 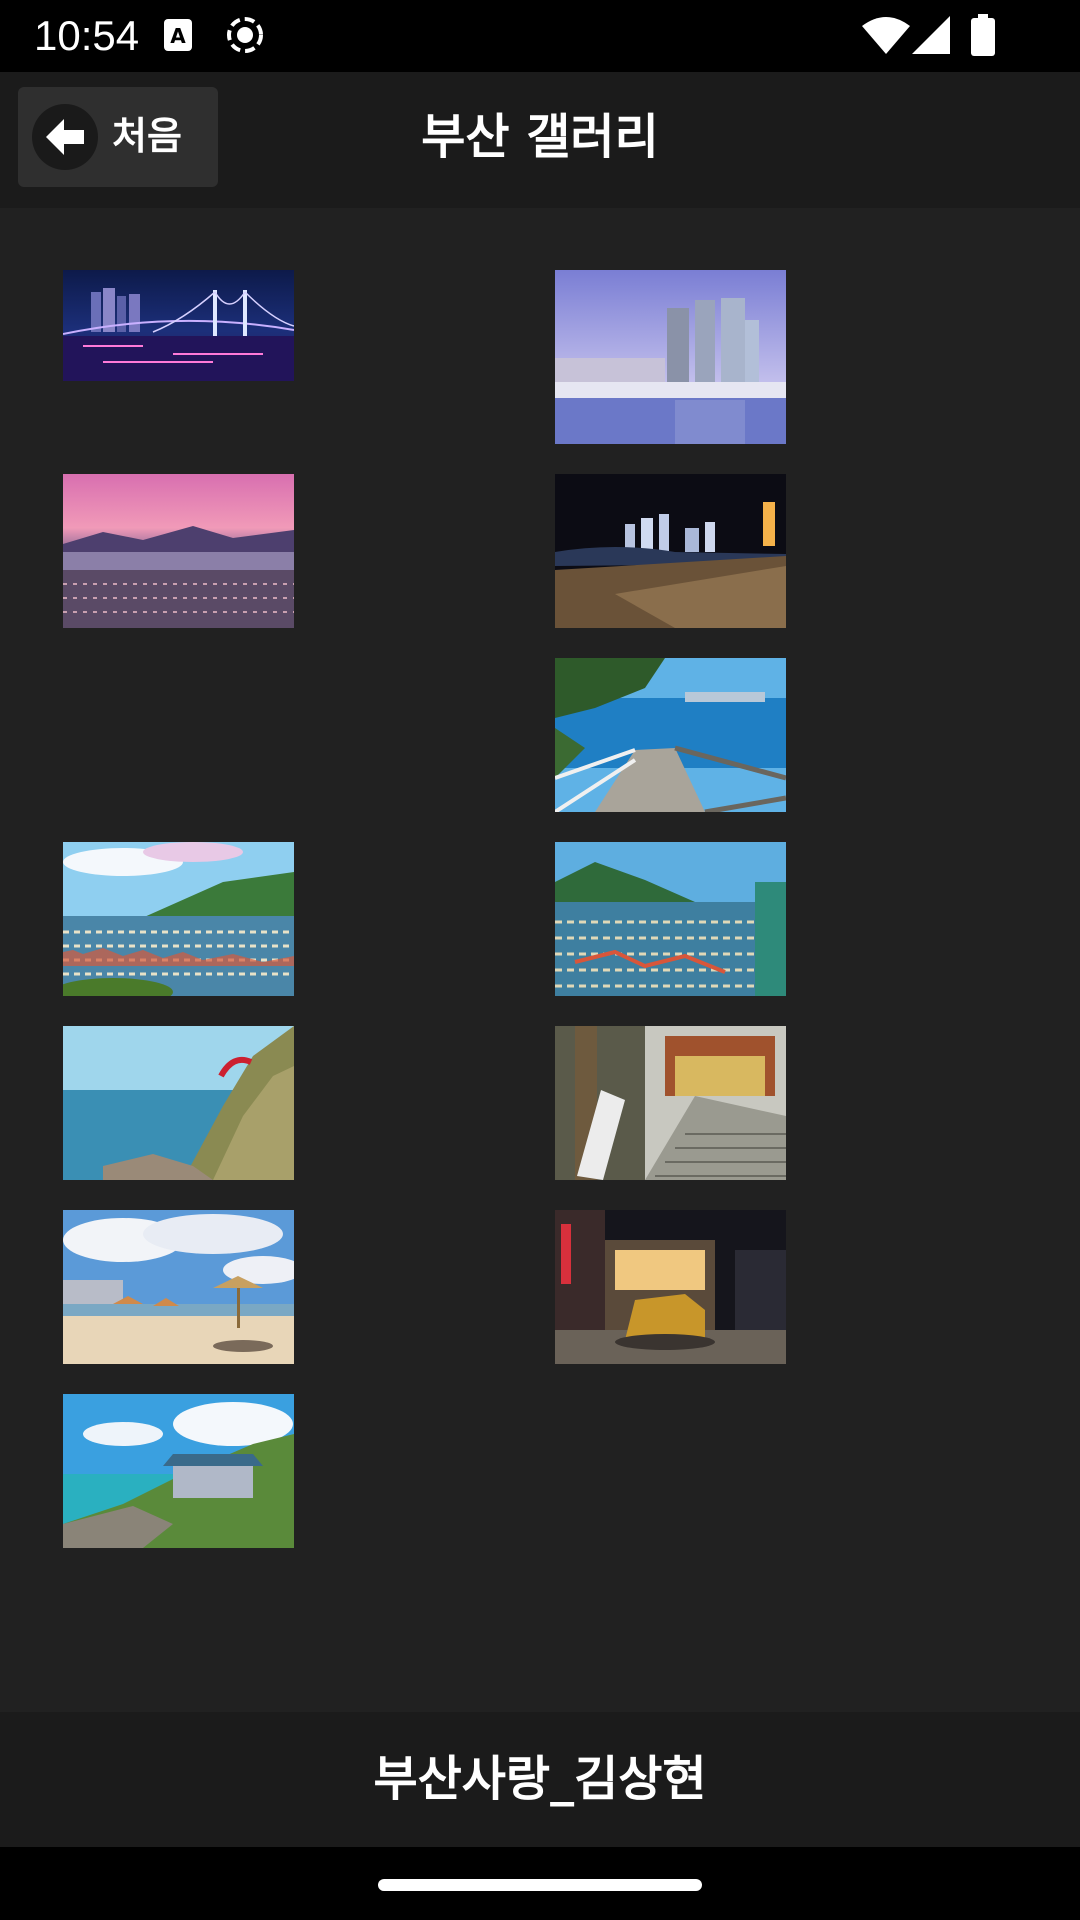 I want to click on svg-text: A, so click(x=178, y=36).